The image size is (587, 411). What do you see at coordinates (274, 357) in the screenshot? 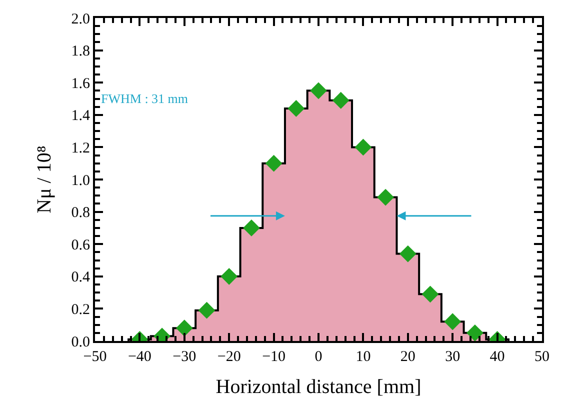
I see `x-tick-label: −10` at bounding box center [274, 357].